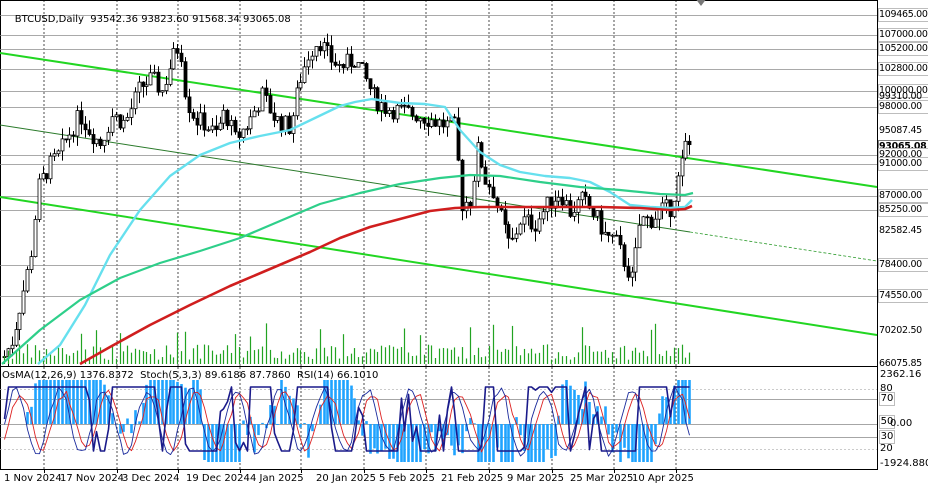 The width and height of the screenshot is (928, 487). Describe the element at coordinates (900, 330) in the screenshot. I see `price-label: 70202.50` at that location.